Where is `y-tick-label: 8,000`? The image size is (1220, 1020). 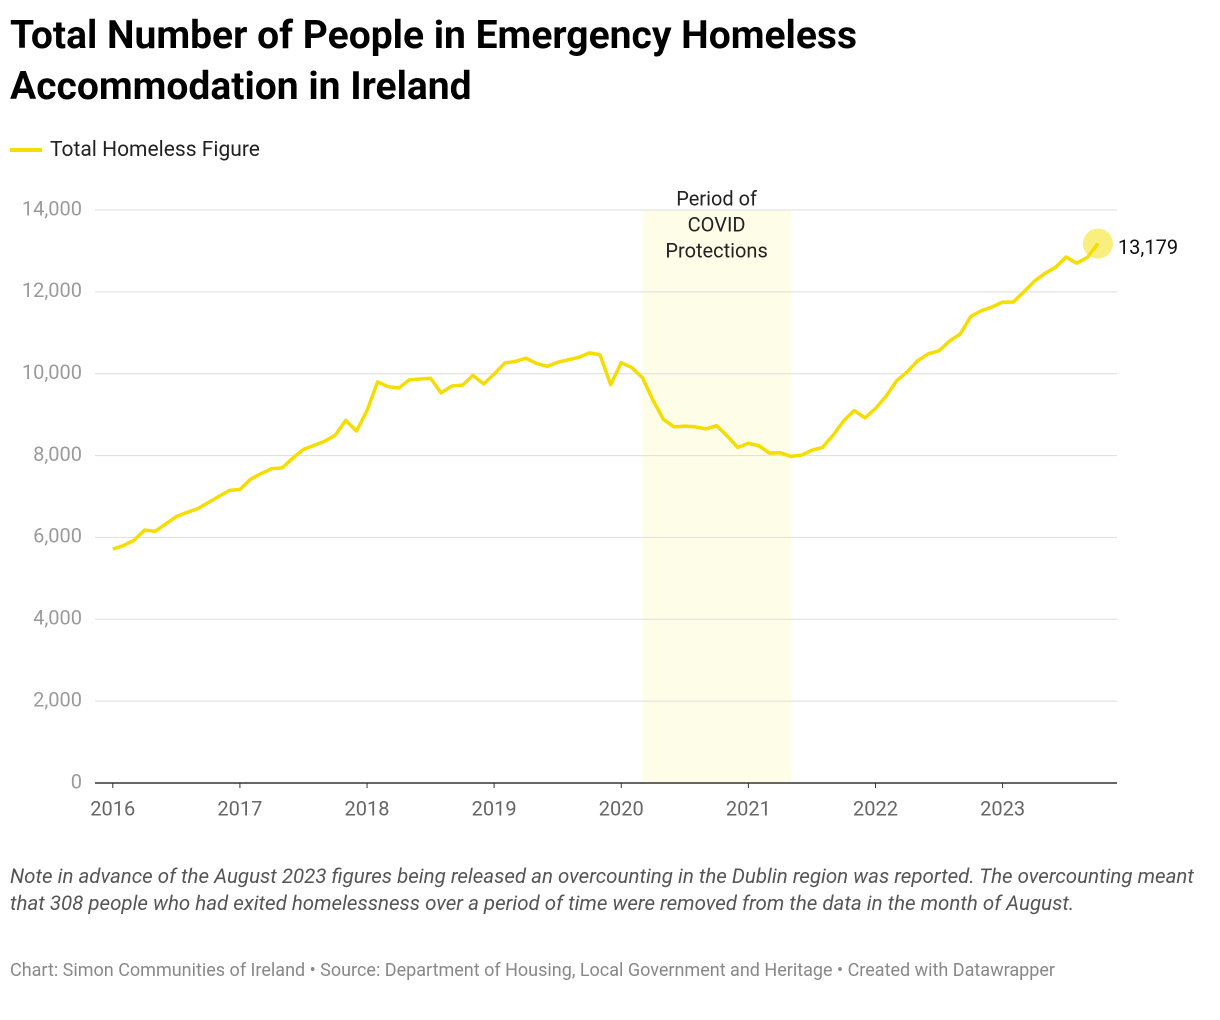
y-tick-label: 8,000 is located at coordinates (57, 454).